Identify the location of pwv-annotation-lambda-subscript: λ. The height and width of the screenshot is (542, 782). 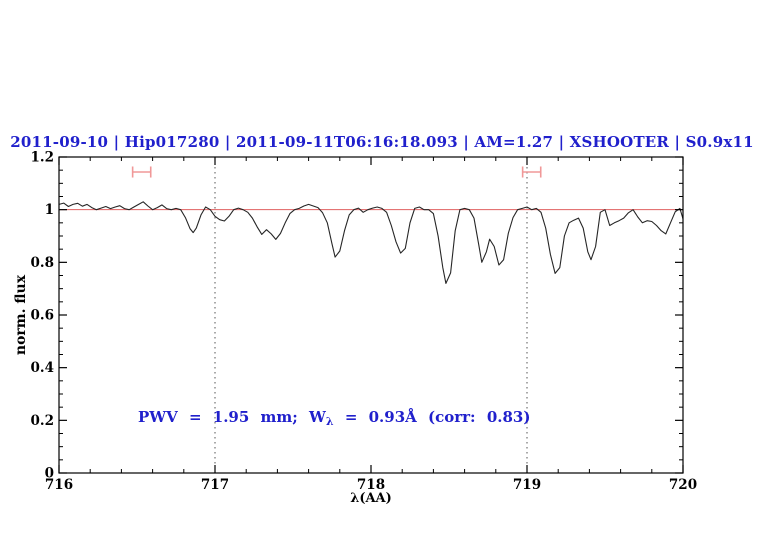
(329, 421).